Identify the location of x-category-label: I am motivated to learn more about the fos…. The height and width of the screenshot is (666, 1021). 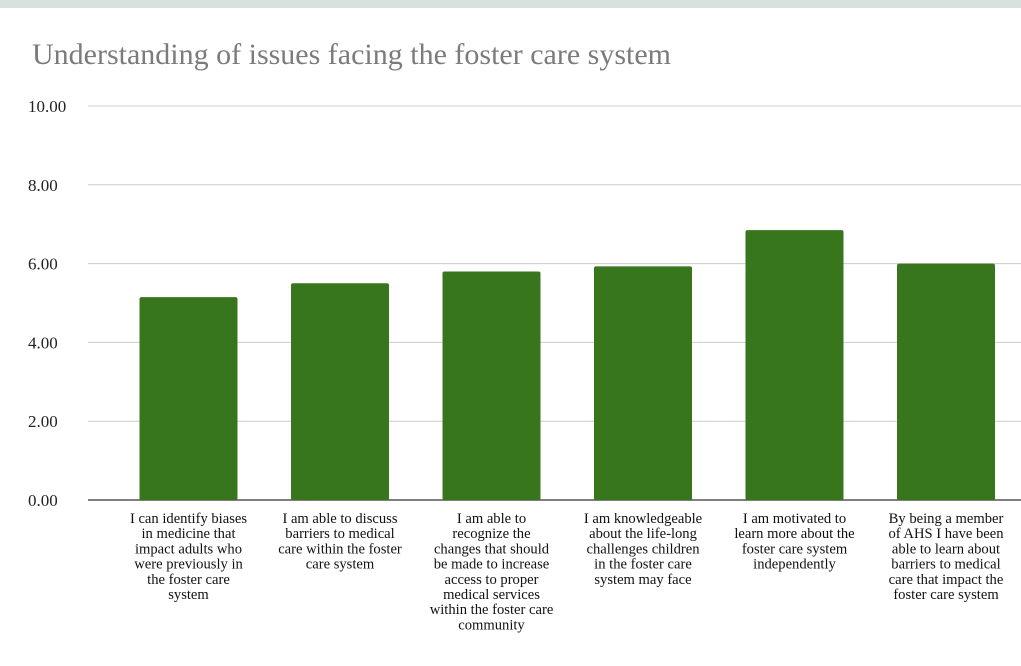
(794, 542).